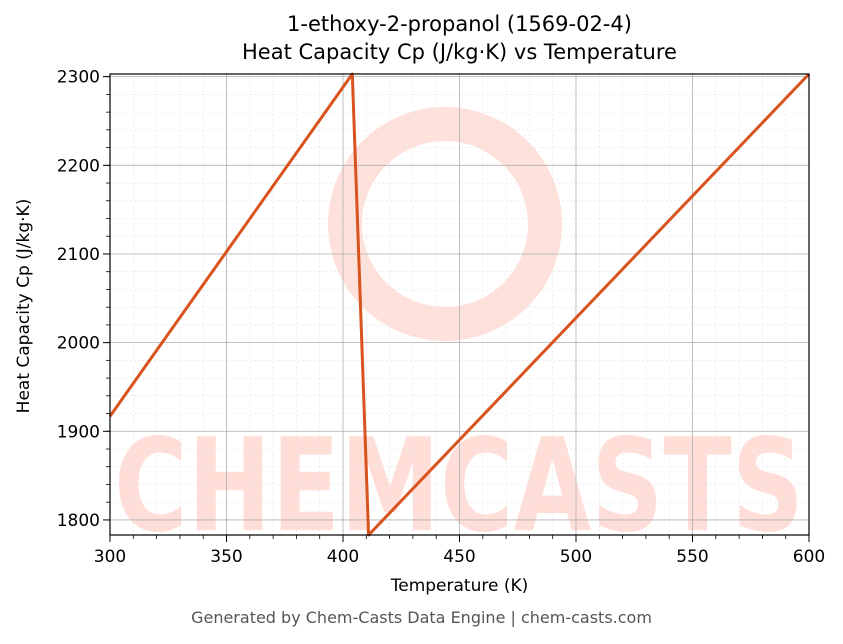  I want to click on y-axis-label: Heat Capacity Cp (J/kg·K), so click(24, 306).